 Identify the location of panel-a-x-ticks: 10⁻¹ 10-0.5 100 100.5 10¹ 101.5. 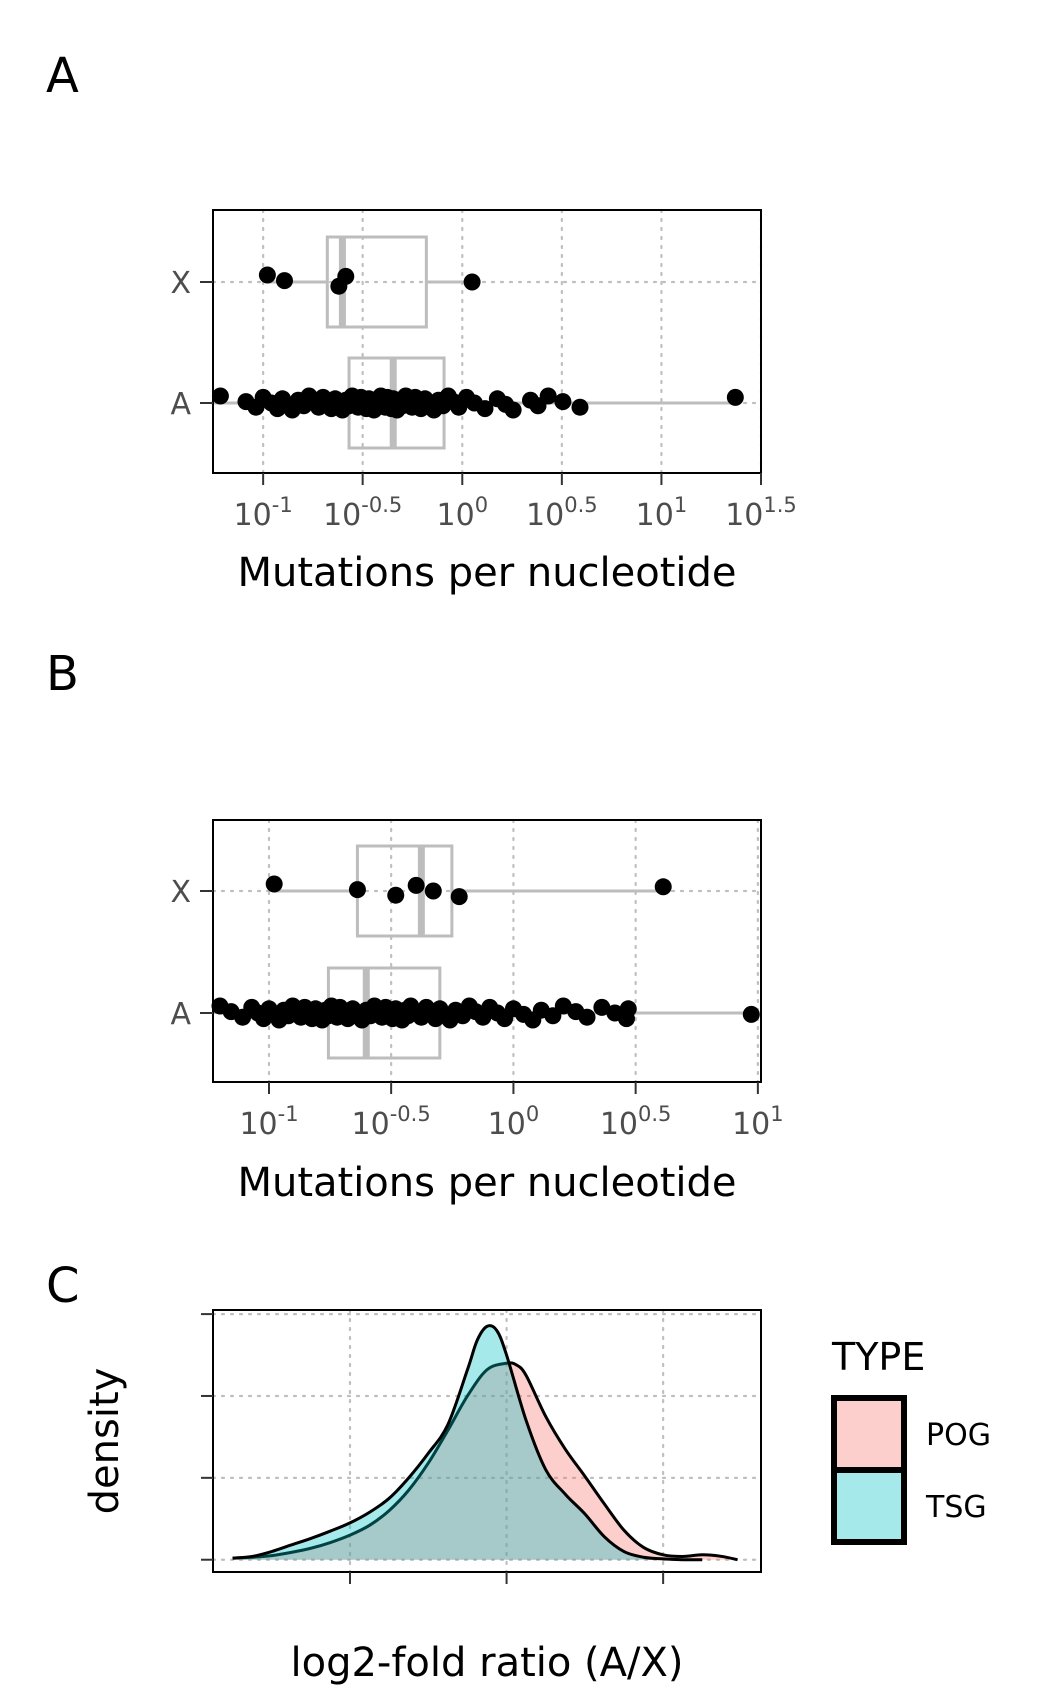
(515, 503).